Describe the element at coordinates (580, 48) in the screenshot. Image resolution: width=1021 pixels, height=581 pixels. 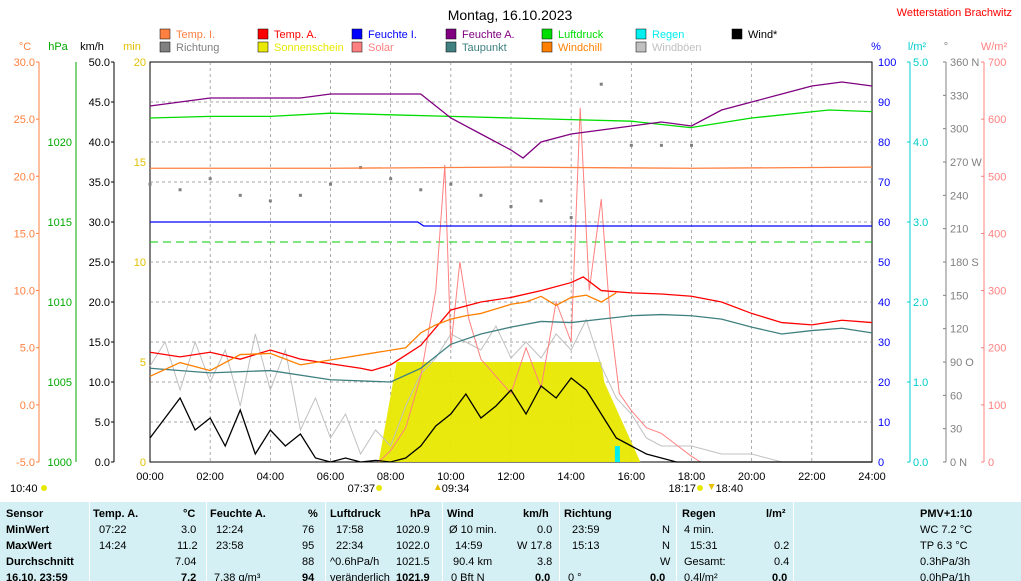
I see `legend-label: Windchill` at that location.